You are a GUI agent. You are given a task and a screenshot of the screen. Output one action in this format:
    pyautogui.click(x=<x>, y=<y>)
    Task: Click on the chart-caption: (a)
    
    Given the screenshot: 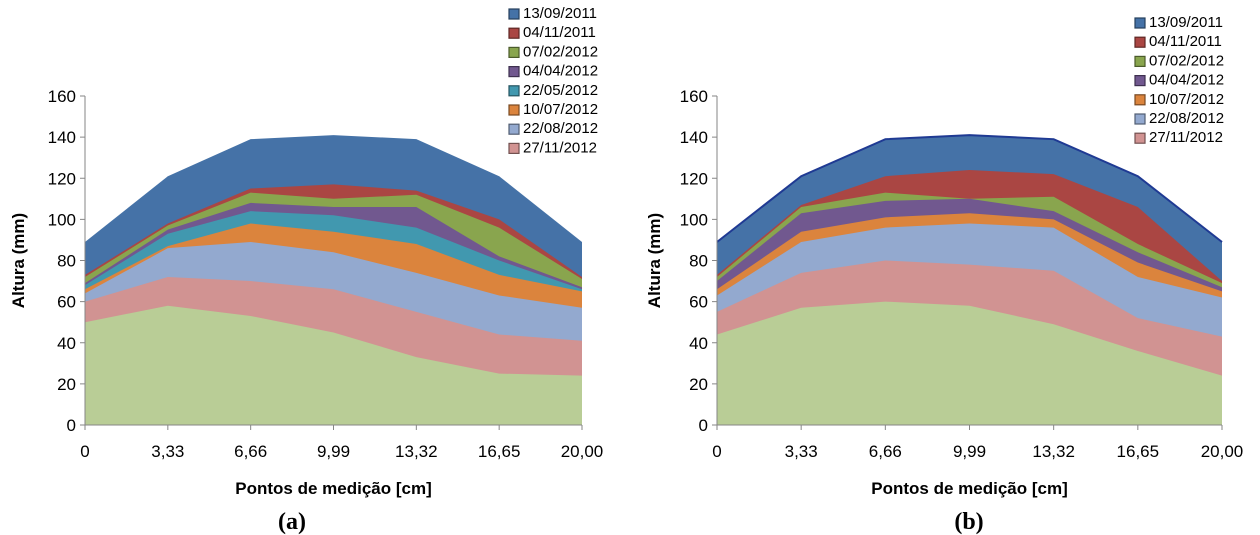 What is the action you would take?
    pyautogui.click(x=292, y=522)
    